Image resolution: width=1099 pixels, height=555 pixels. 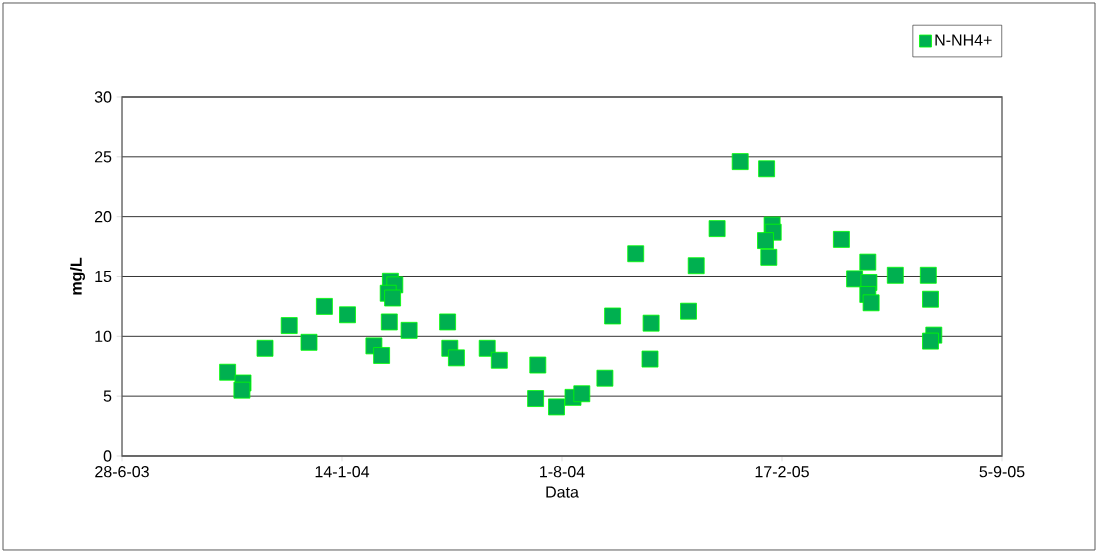 I want to click on legend-label: N-NH4+, so click(x=963, y=40).